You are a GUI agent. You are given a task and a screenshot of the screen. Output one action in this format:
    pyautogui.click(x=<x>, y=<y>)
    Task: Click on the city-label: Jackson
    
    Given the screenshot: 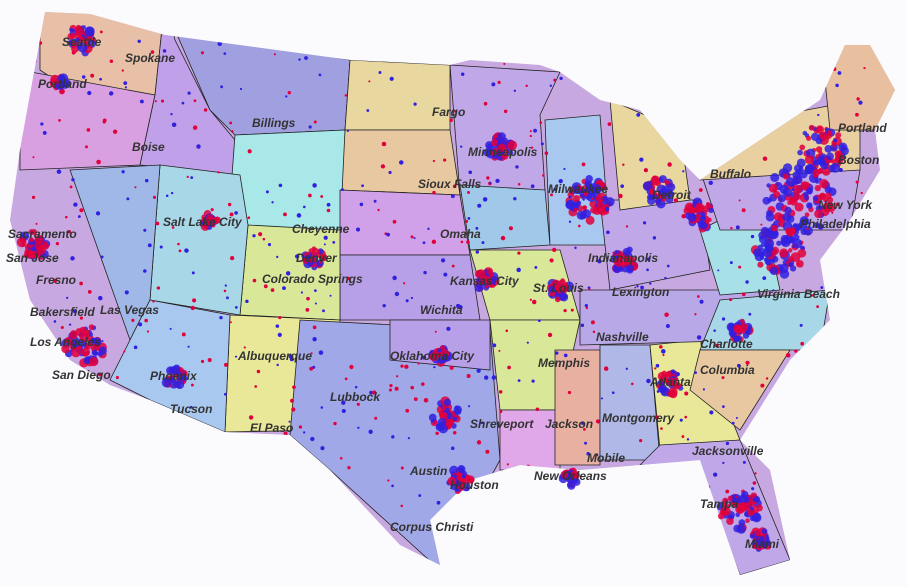 What is the action you would take?
    pyautogui.click(x=569, y=424)
    